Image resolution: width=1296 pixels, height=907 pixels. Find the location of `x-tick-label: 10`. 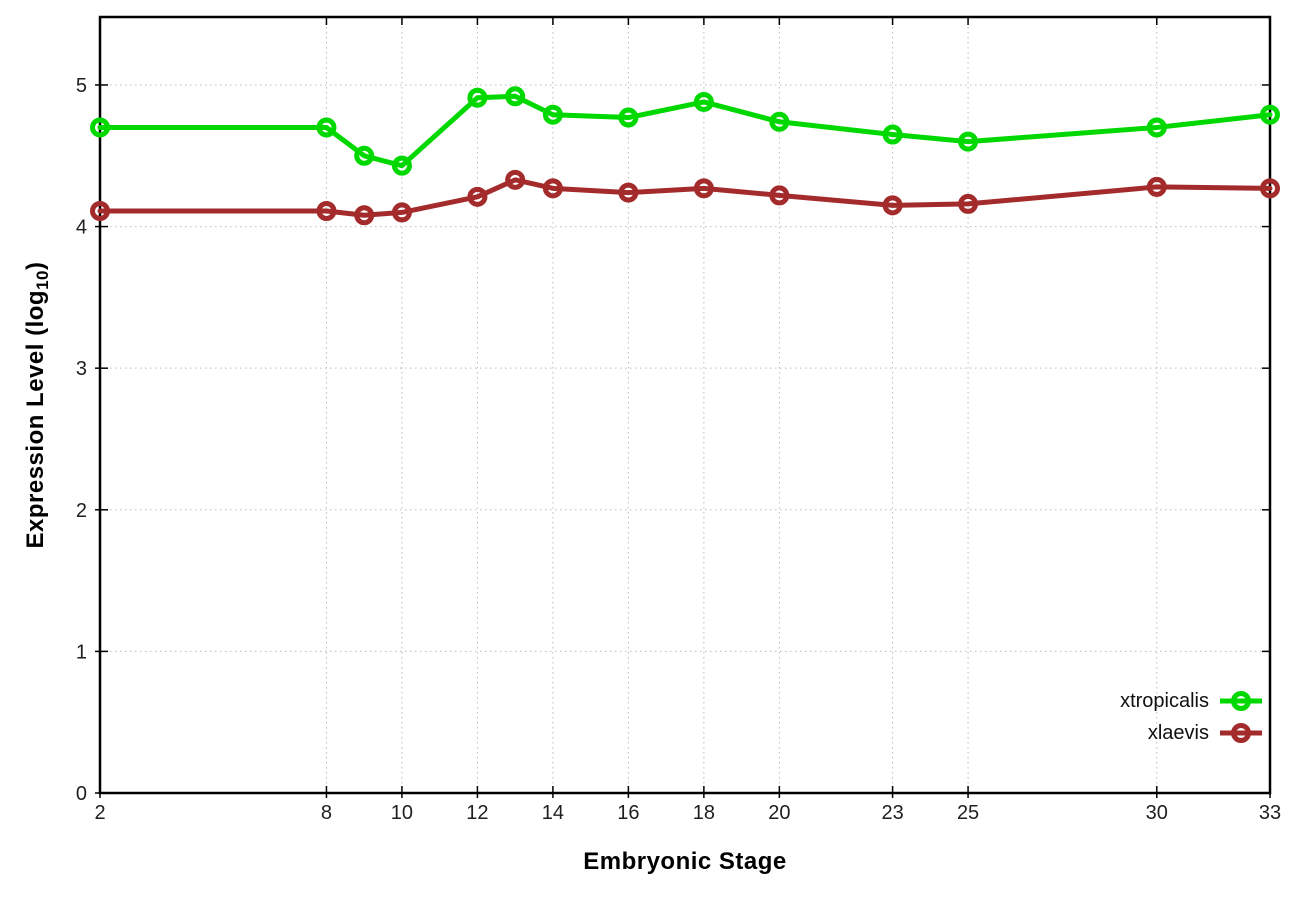

x-tick-label: 10 is located at coordinates (402, 813).